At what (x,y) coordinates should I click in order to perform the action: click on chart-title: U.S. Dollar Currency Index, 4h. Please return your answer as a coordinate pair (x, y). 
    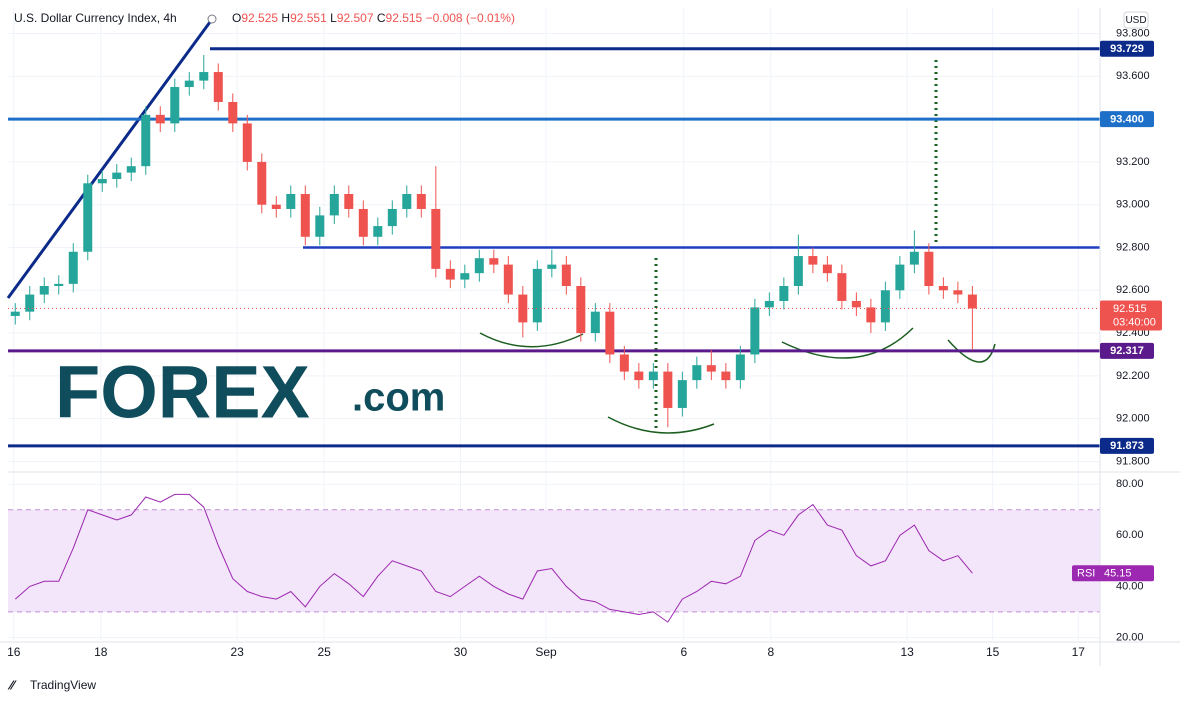
    Looking at the image, I should click on (95, 18).